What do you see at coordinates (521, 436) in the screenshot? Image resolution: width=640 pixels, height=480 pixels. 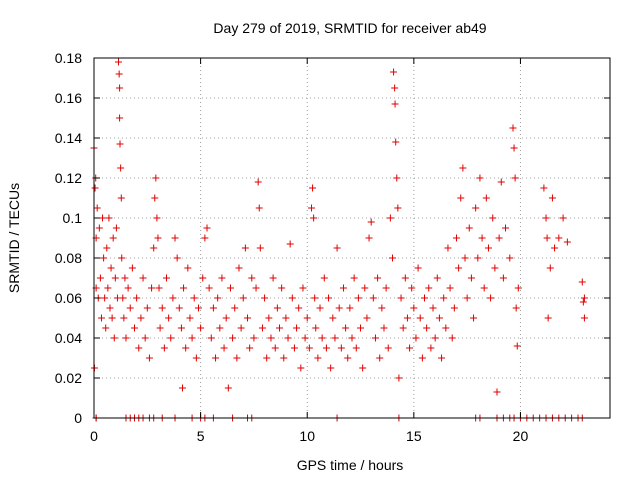 I see `x-tick-label: 20` at bounding box center [521, 436].